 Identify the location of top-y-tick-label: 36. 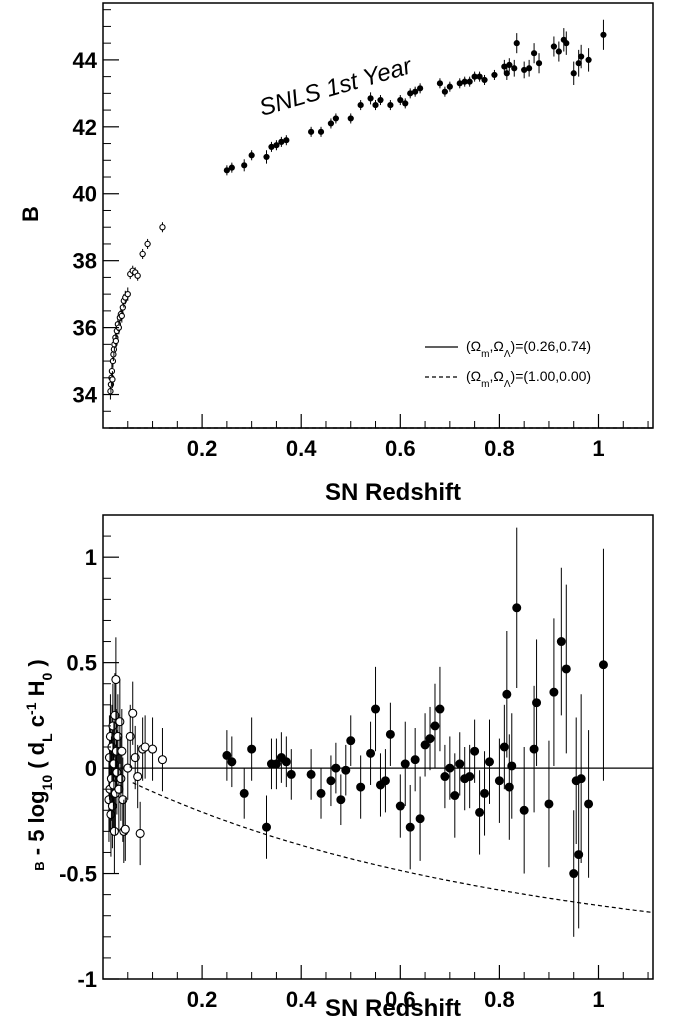
(85, 328).